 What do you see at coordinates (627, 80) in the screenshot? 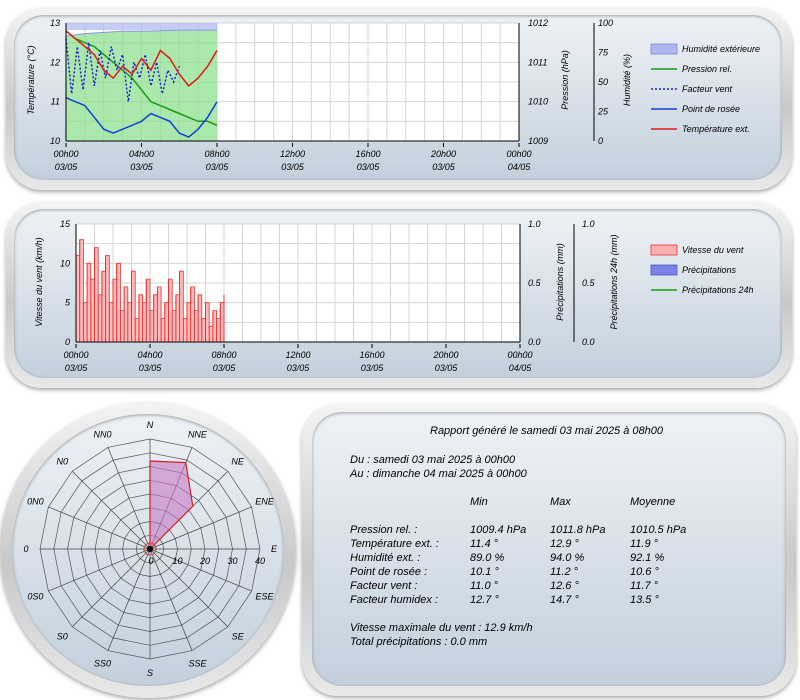
I see `y-axis-label-humidity: Humidité (%)` at bounding box center [627, 80].